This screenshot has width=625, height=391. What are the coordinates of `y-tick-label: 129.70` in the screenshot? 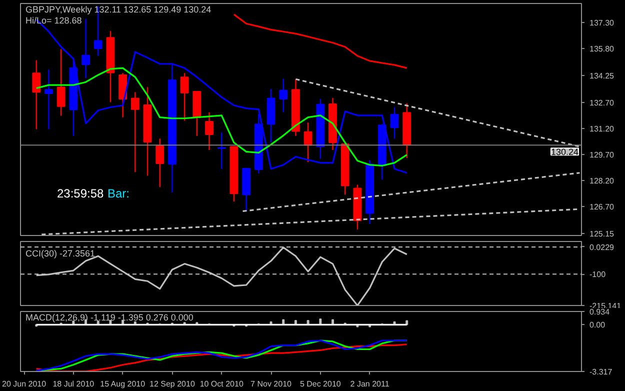 It's located at (602, 155).